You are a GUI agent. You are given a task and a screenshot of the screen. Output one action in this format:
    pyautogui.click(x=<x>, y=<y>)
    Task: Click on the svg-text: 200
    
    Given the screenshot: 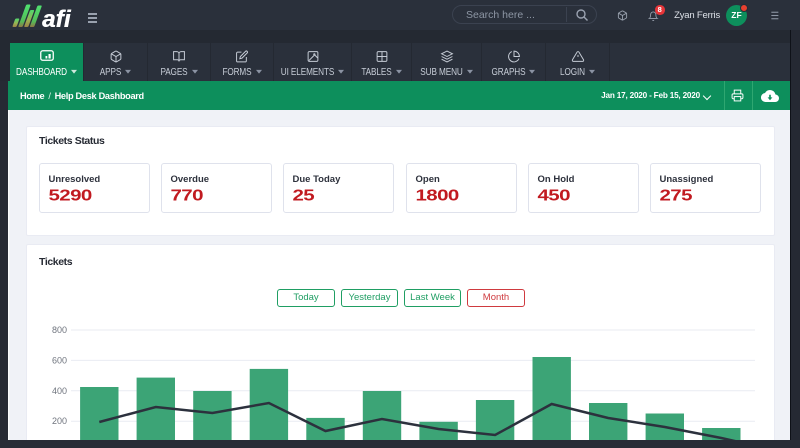 What is the action you would take?
    pyautogui.click(x=59, y=421)
    